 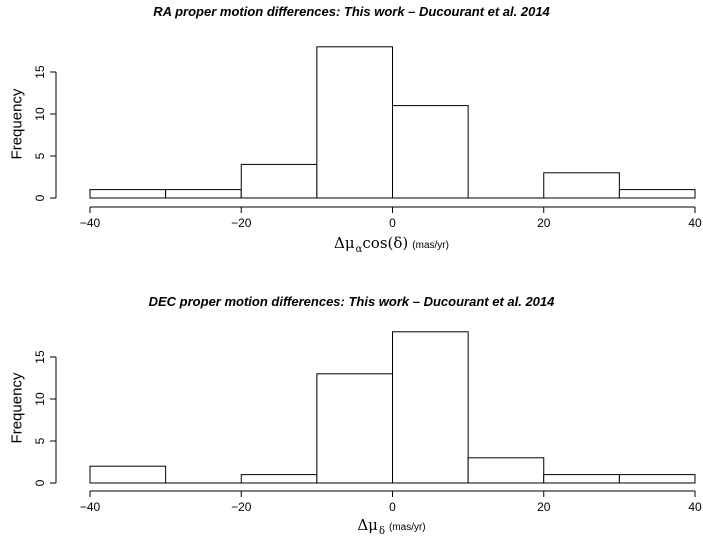 I want to click on x-axis-subscript: δ, so click(x=381, y=531).